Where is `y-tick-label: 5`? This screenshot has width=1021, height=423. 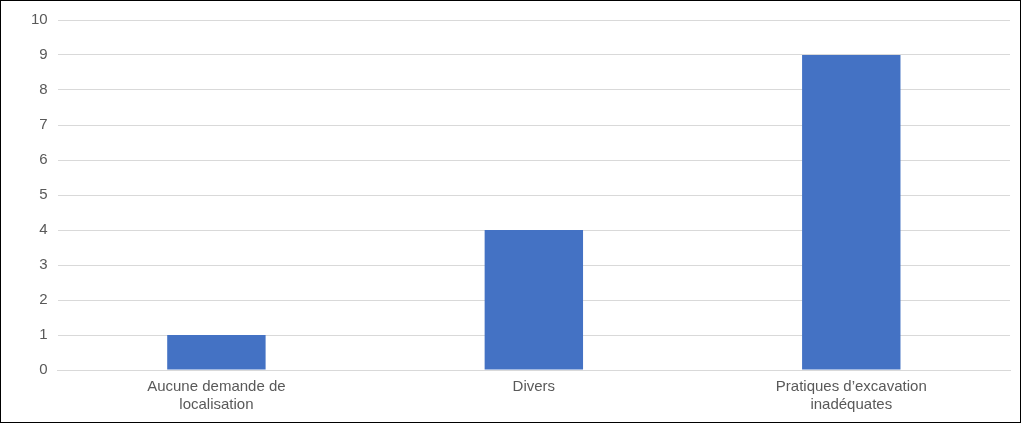 y-tick-label: 5 is located at coordinates (43, 194).